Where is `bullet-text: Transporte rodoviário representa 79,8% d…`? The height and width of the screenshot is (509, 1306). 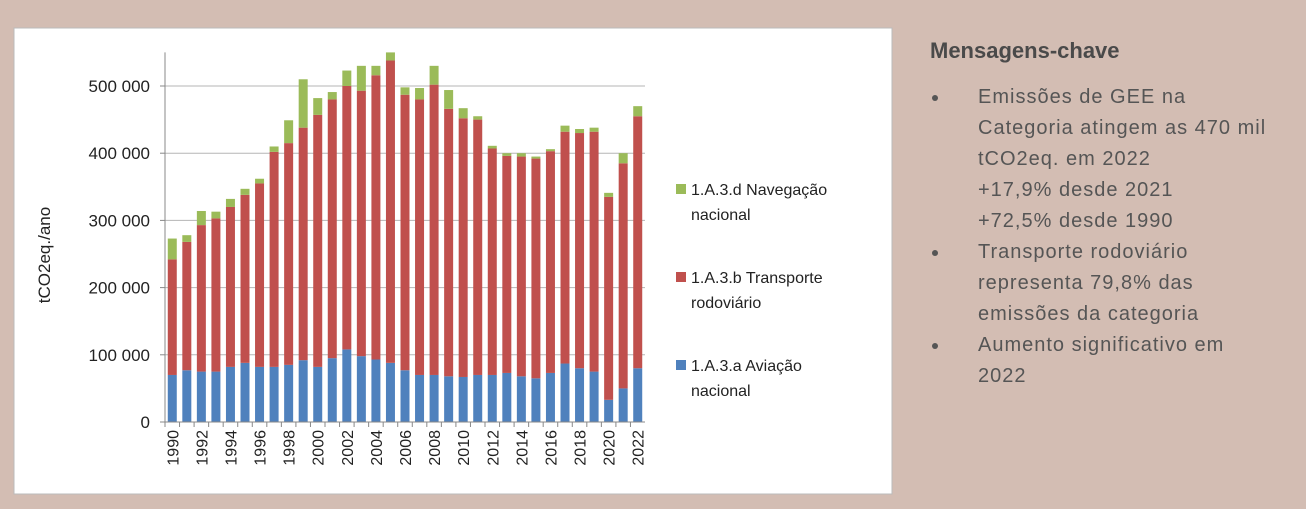 bullet-text: Transporte rodoviário representa 79,8% d… is located at coordinates (1089, 283).